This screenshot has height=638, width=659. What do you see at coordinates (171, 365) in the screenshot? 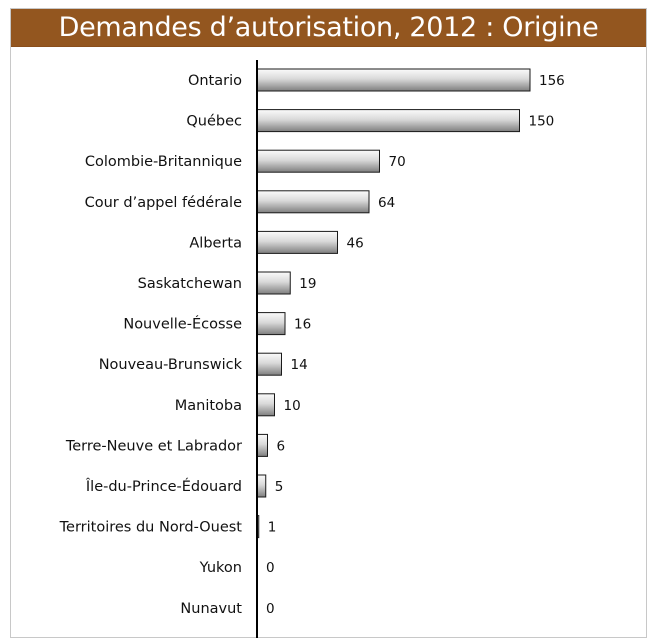
I see `category-label-nouveau-brunswick: Nouveau-Brunswick` at bounding box center [171, 365].